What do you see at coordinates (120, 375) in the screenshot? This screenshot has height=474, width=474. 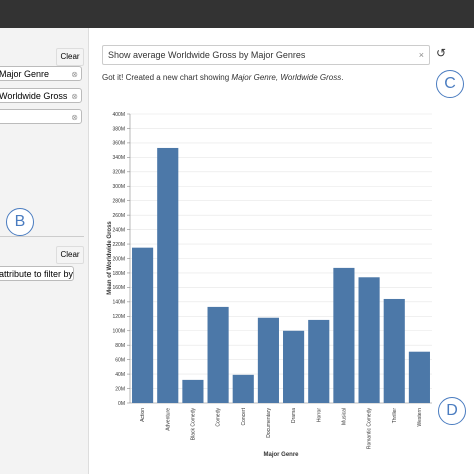 I see `y-tick-label: 40M` at bounding box center [120, 375].